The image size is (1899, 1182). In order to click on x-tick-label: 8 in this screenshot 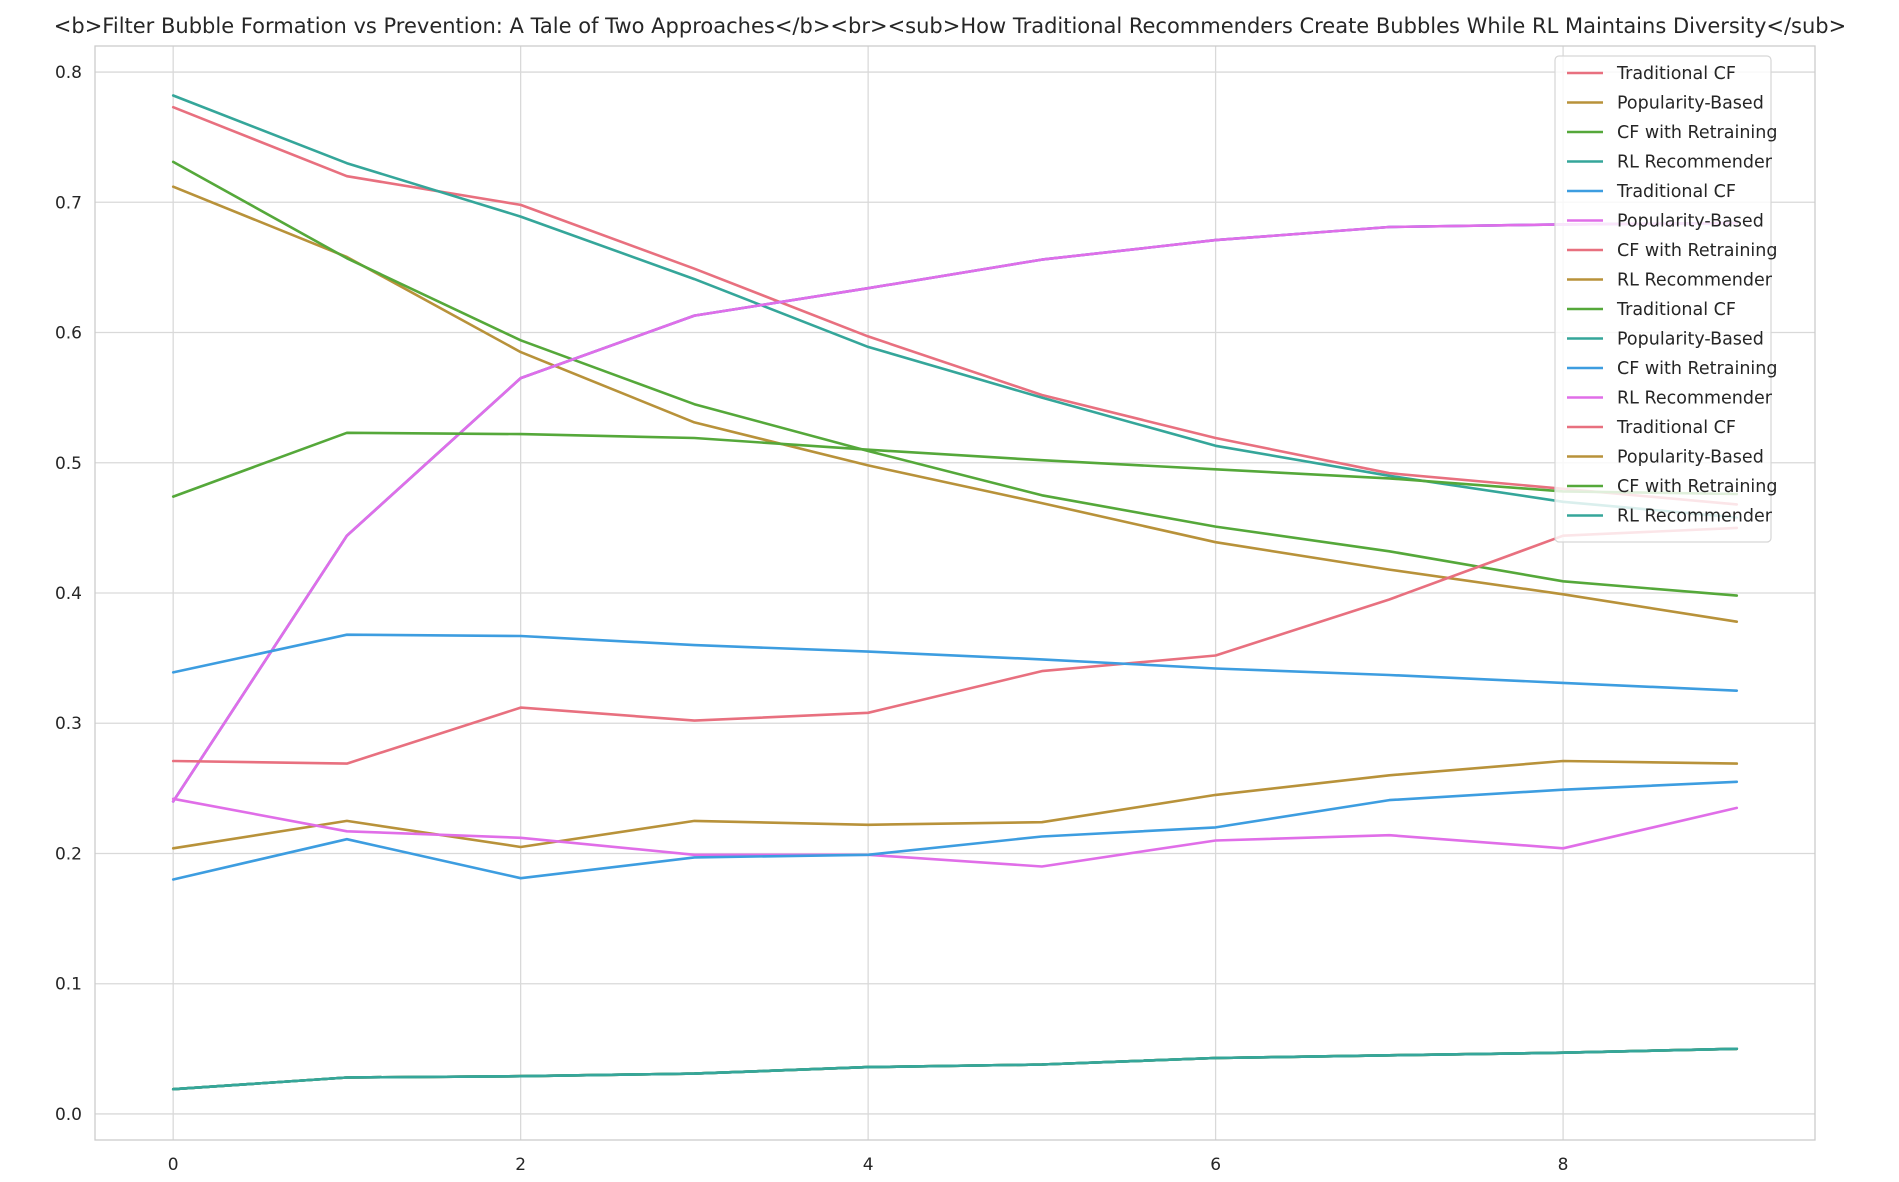, I will do `click(1563, 1165)`.